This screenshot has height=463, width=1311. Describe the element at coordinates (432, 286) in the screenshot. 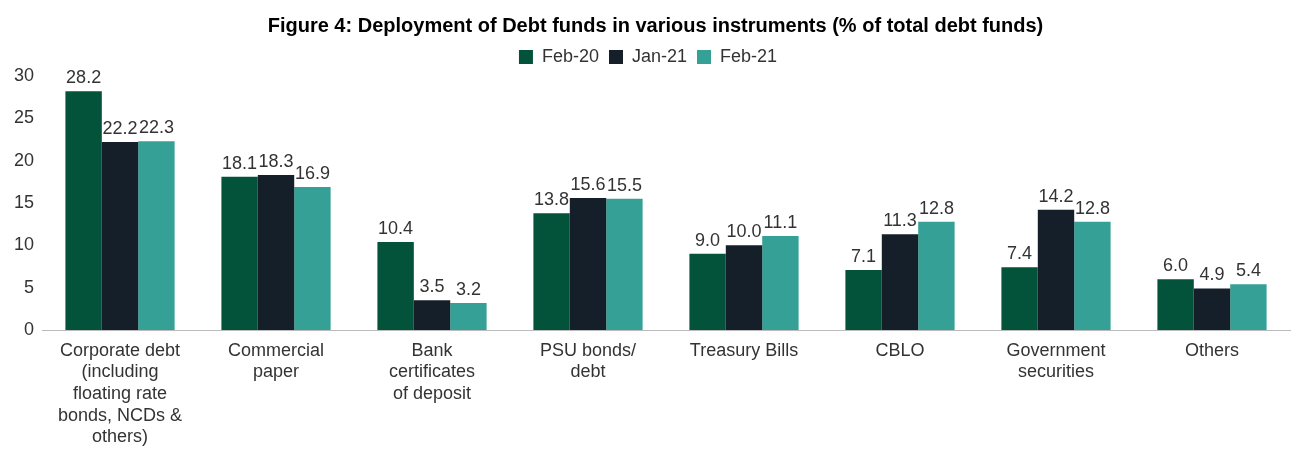

I see `data-label: 3.5` at that location.